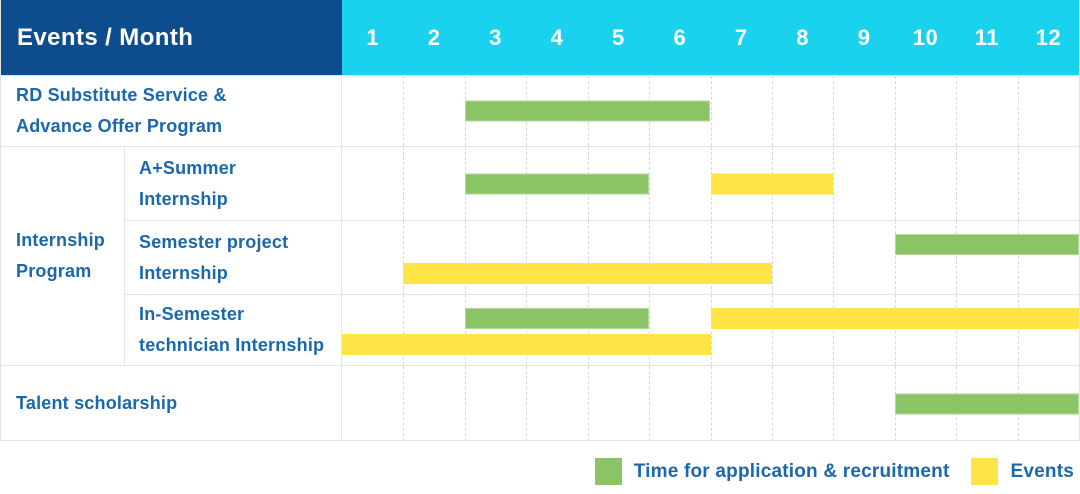  I want to click on month-label-12: 12, so click(1048, 37).